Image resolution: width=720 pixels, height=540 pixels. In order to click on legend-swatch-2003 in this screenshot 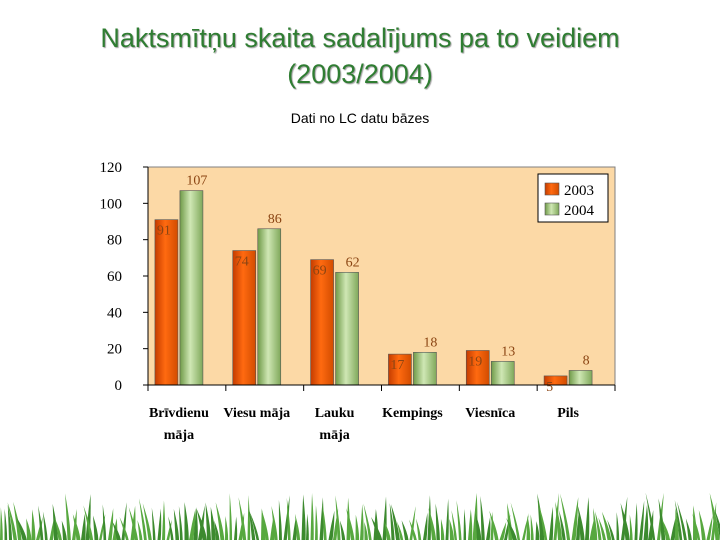, I will do `click(552, 189)`.